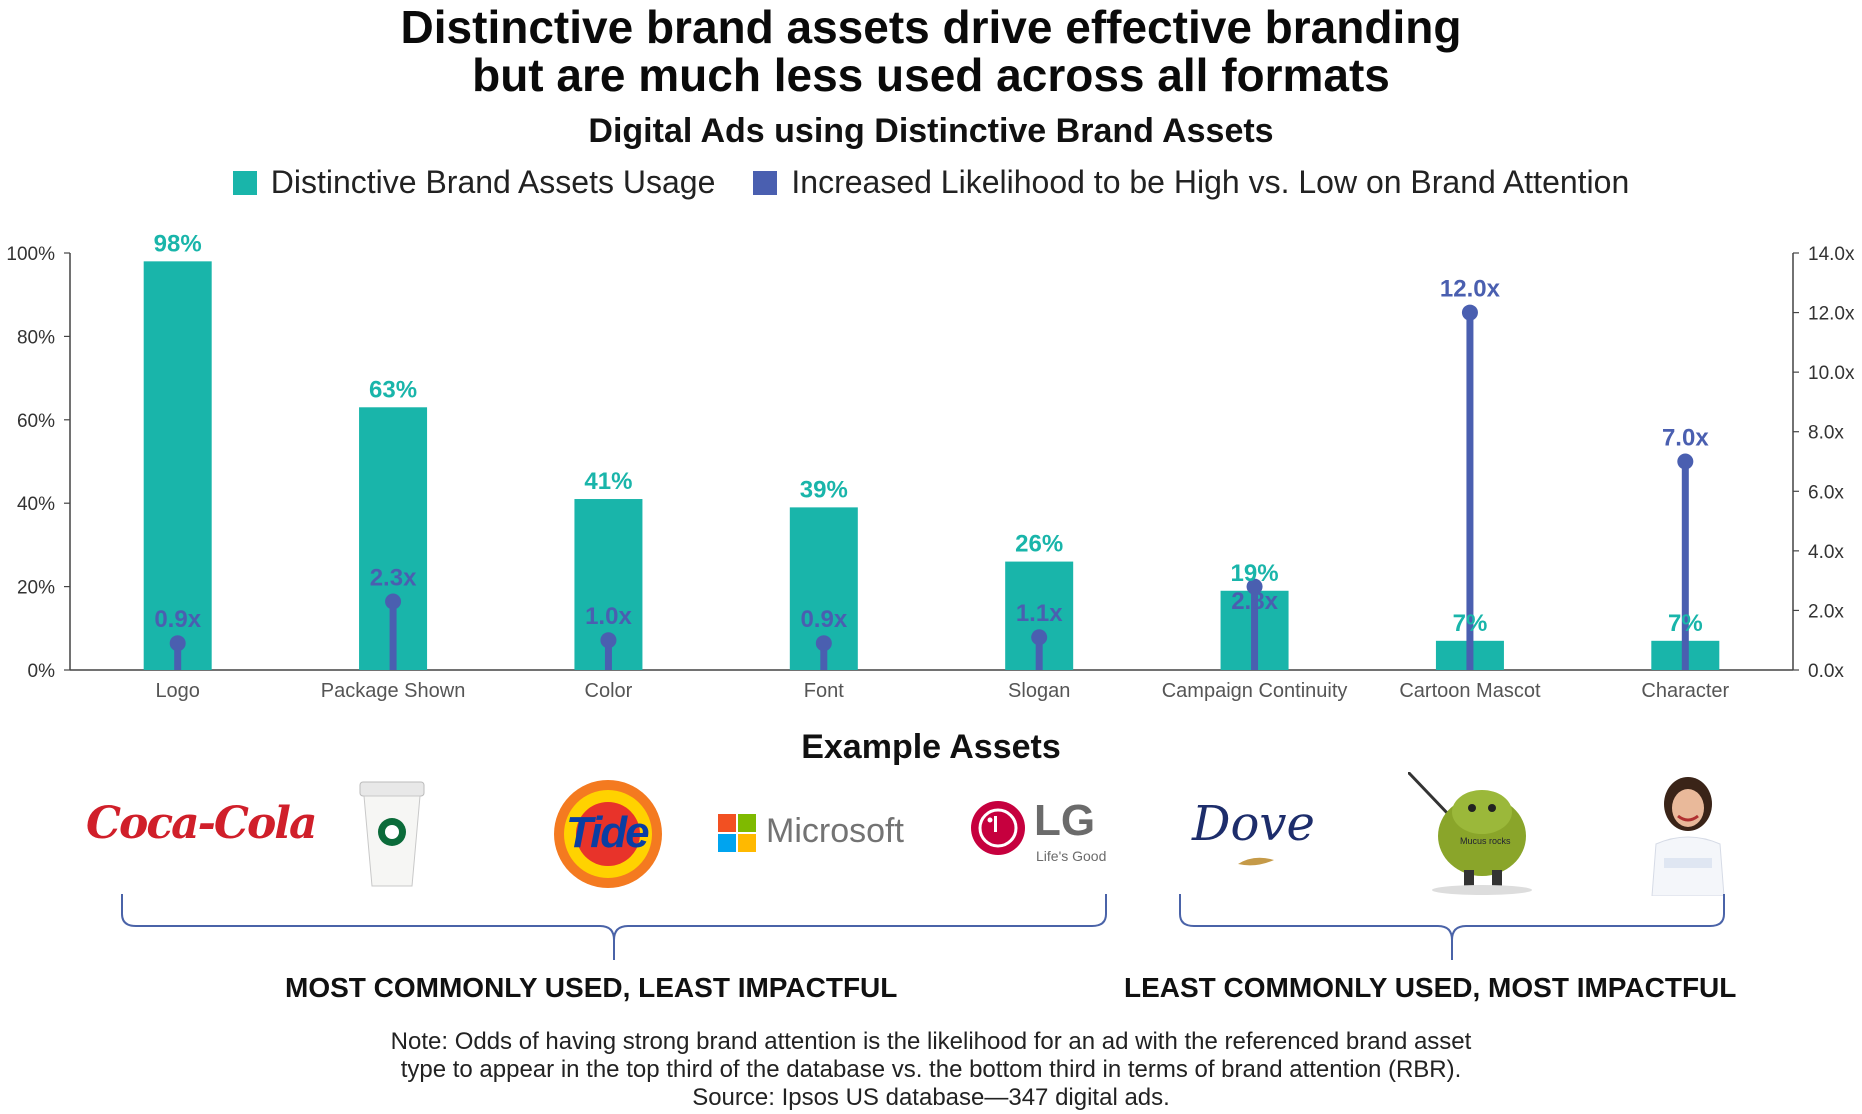 This screenshot has width=1862, height=1114. I want to click on character-image, so click(1688, 835).